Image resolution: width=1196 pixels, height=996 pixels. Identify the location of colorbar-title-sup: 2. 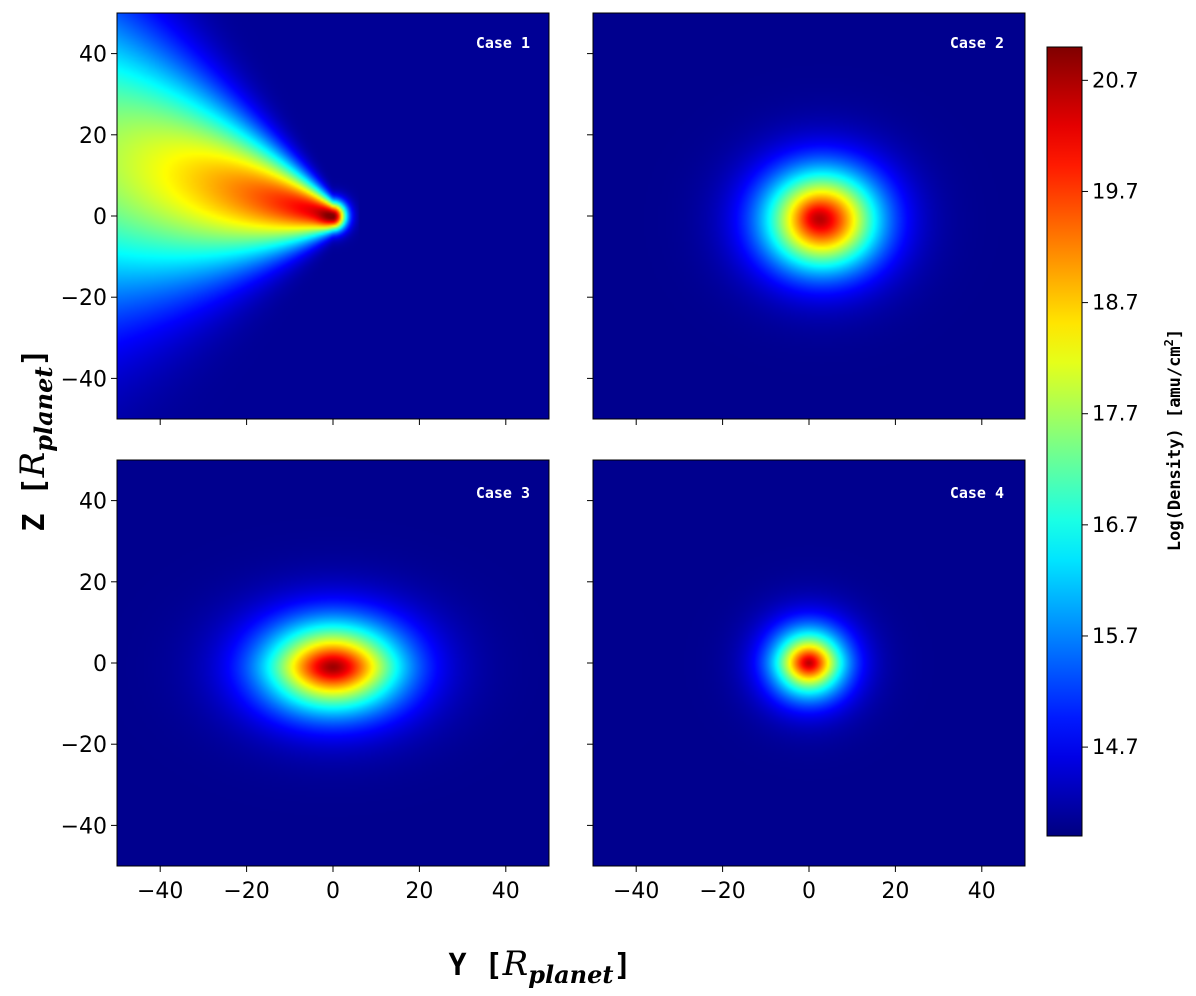
(1169, 342).